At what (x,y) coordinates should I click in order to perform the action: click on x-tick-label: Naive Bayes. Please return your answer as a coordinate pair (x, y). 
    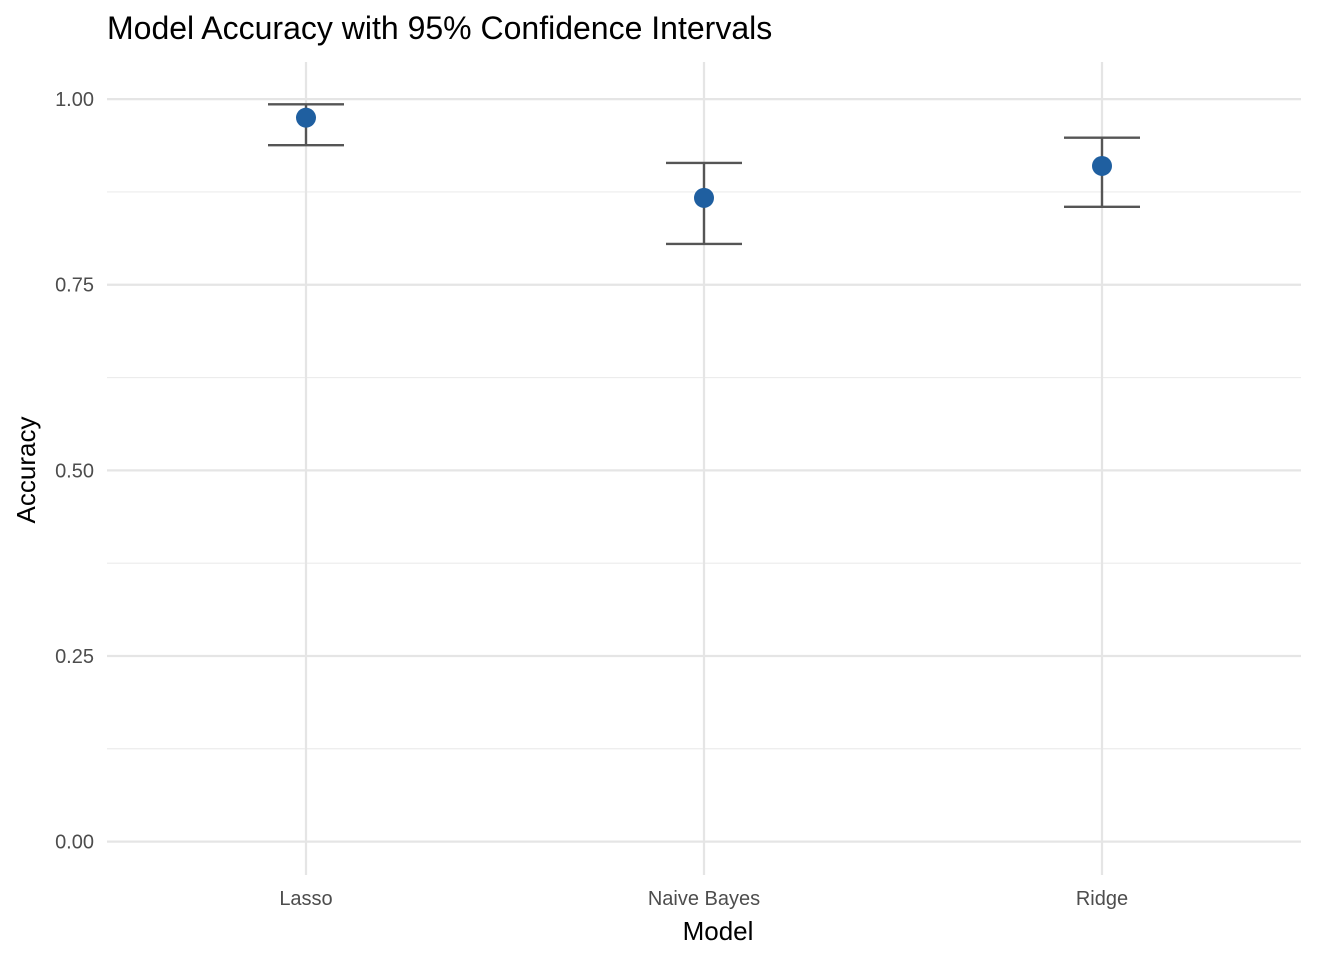
    Looking at the image, I should click on (704, 899).